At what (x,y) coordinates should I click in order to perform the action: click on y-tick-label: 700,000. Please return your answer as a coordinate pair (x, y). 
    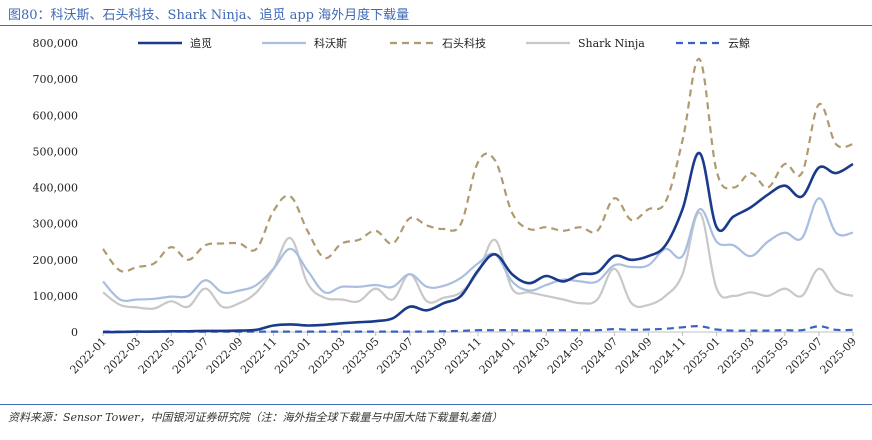
    Looking at the image, I should click on (56, 79).